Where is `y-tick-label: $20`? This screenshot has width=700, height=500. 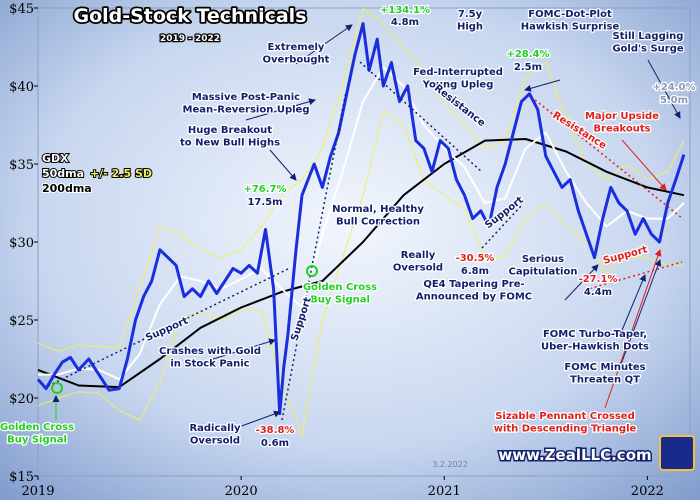
y-tick-label: $20 is located at coordinates (21, 399).